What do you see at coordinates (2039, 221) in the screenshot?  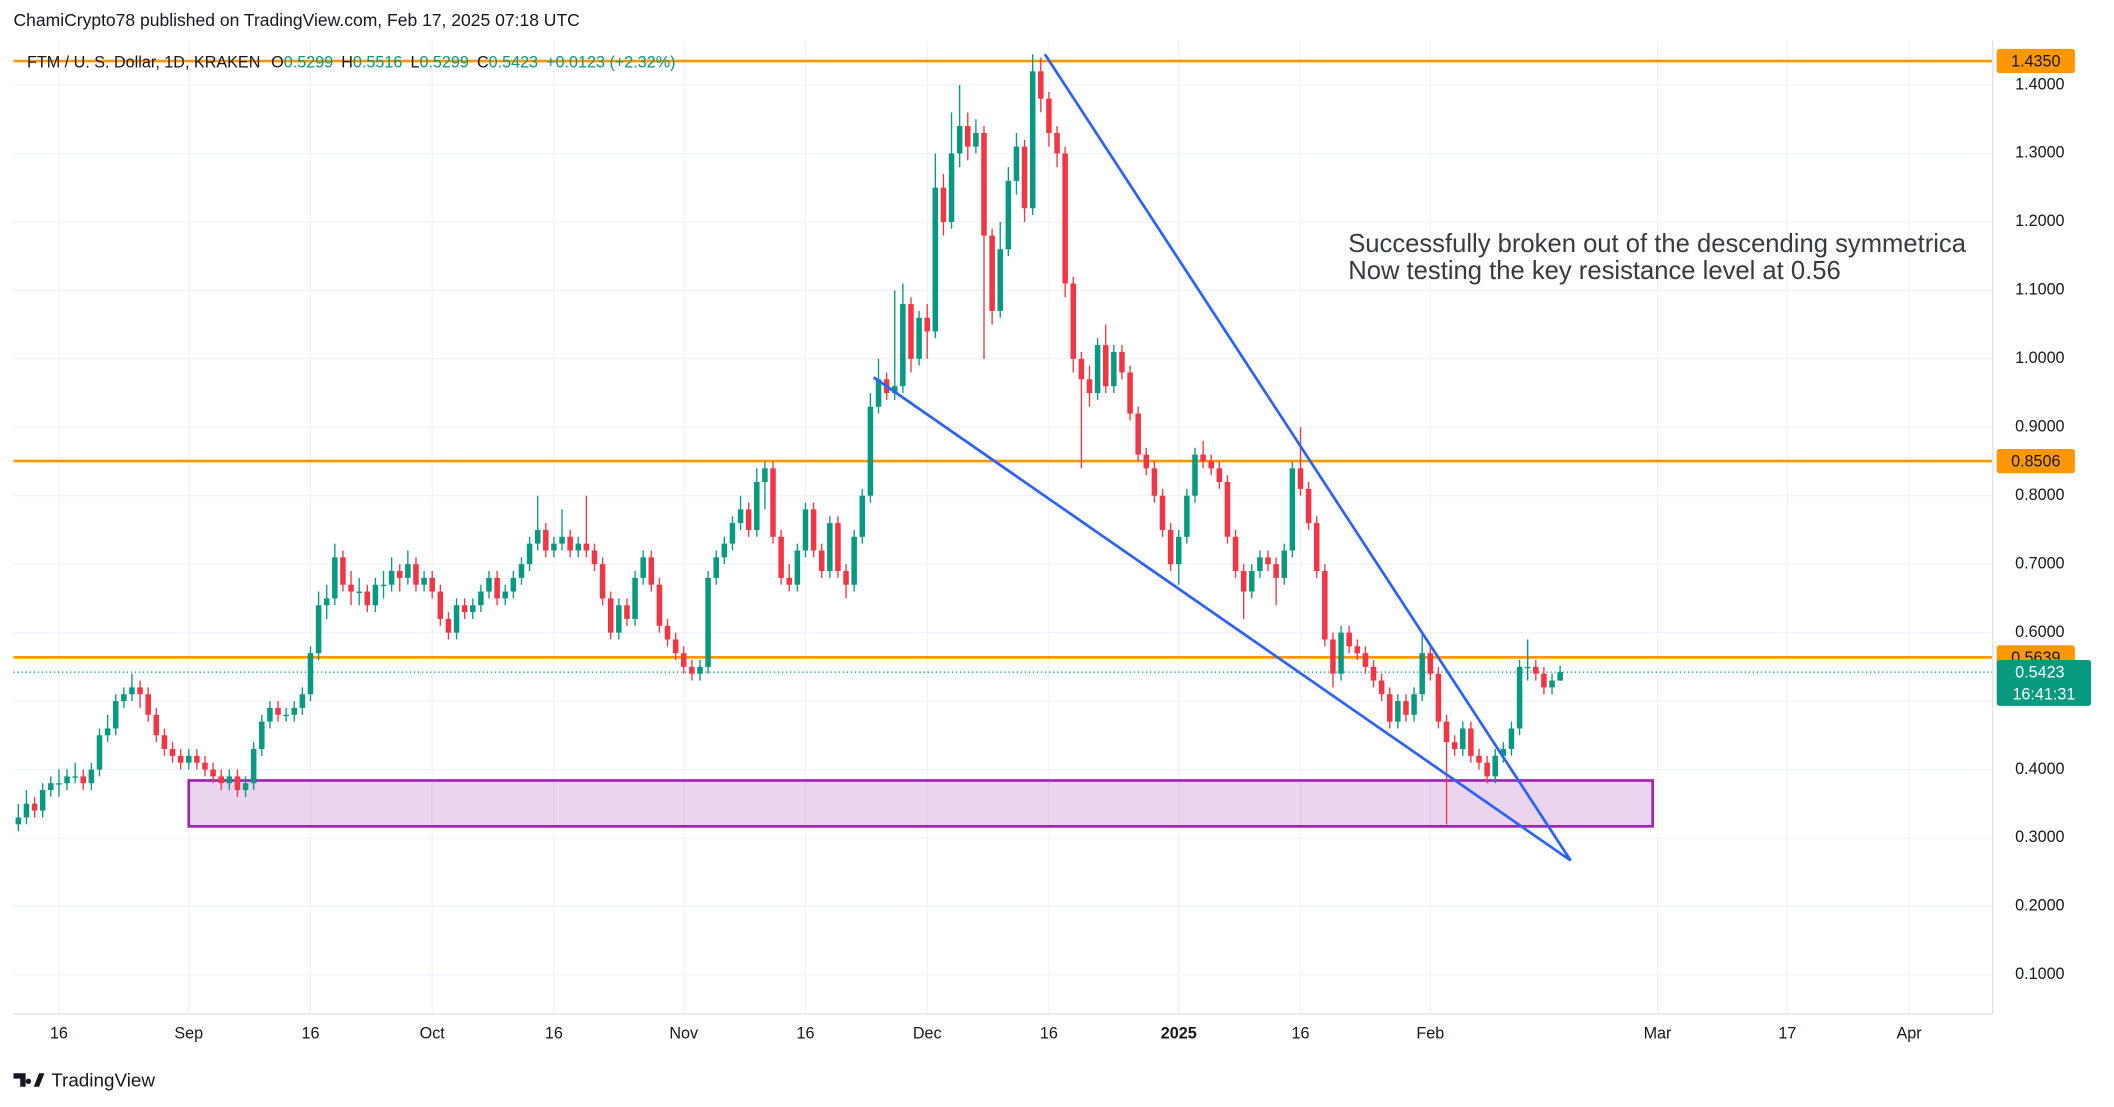 I see `y-tick-label: 1.2000` at bounding box center [2039, 221].